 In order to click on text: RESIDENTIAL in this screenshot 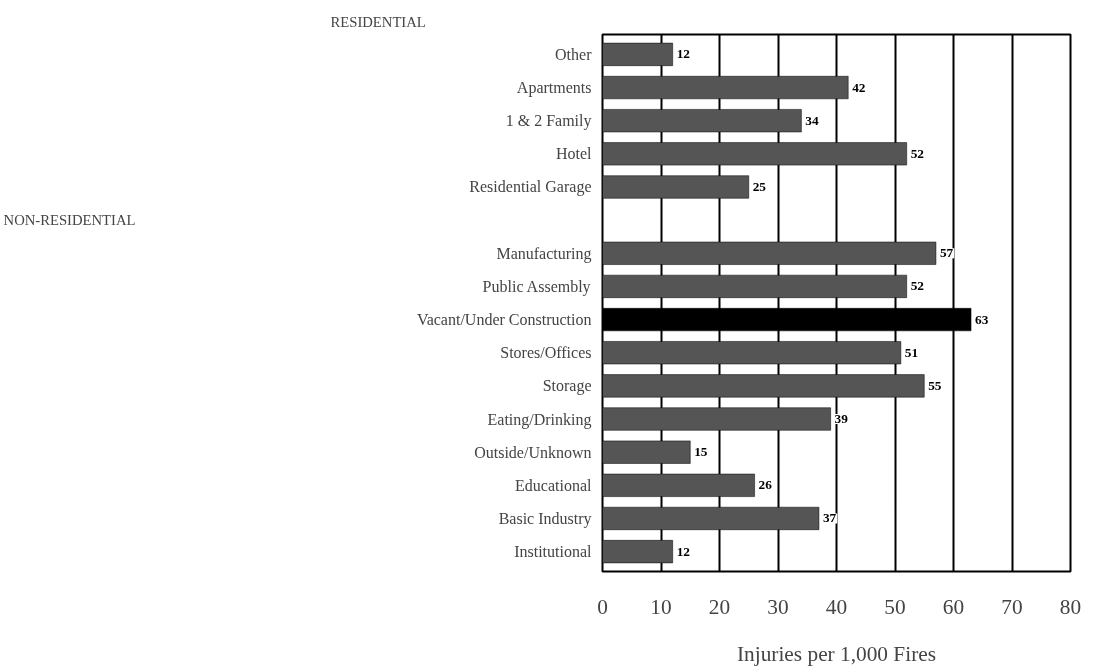, I will do `click(378, 21)`.